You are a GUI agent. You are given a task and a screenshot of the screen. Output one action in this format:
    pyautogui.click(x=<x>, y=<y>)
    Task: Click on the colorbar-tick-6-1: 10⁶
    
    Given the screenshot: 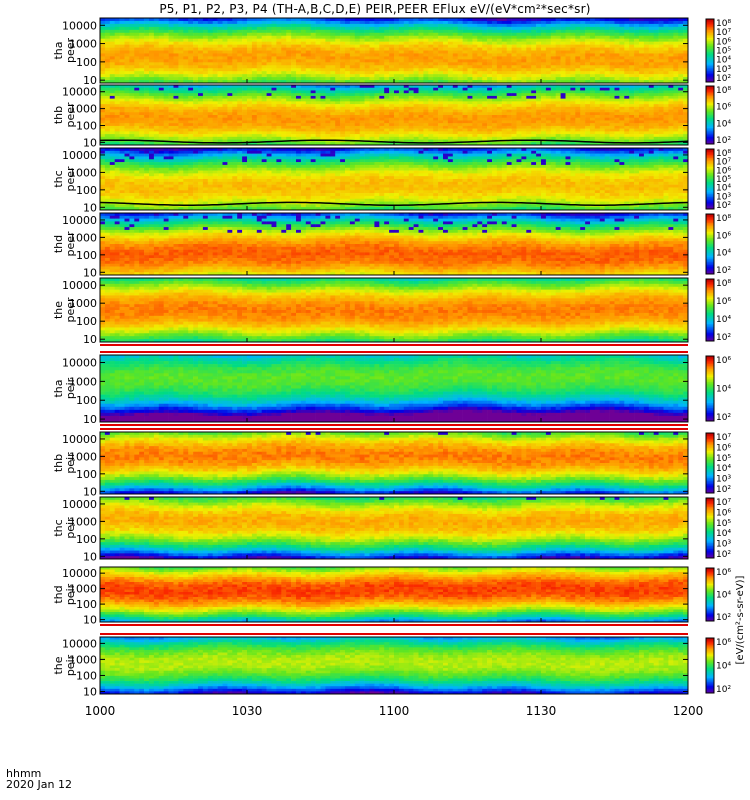 What is the action you would take?
    pyautogui.click(x=723, y=448)
    